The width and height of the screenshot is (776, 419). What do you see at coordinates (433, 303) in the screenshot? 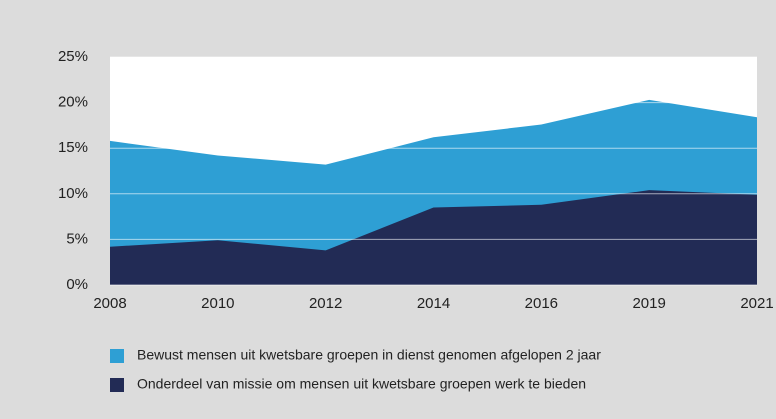
I see `x-tick-label: 2014` at bounding box center [433, 303].